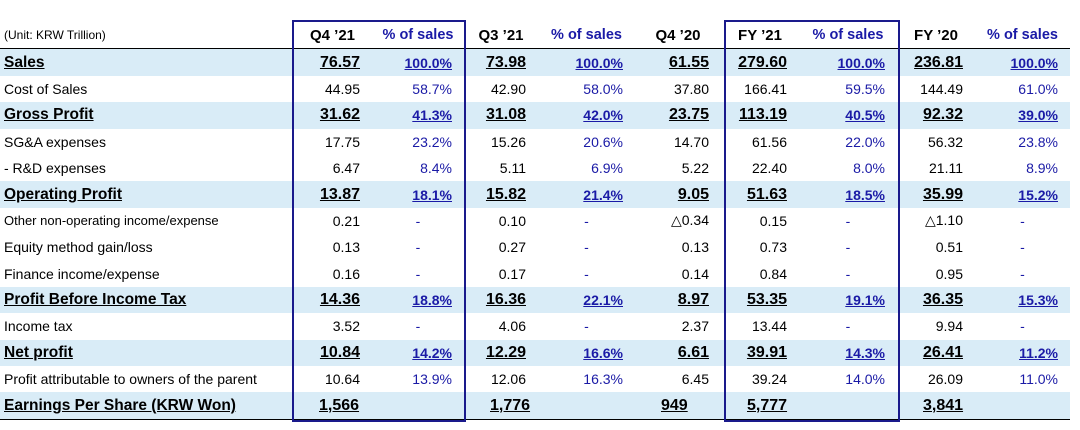  What do you see at coordinates (865, 141) in the screenshot?
I see `pct-cell: 22.0%` at bounding box center [865, 141].